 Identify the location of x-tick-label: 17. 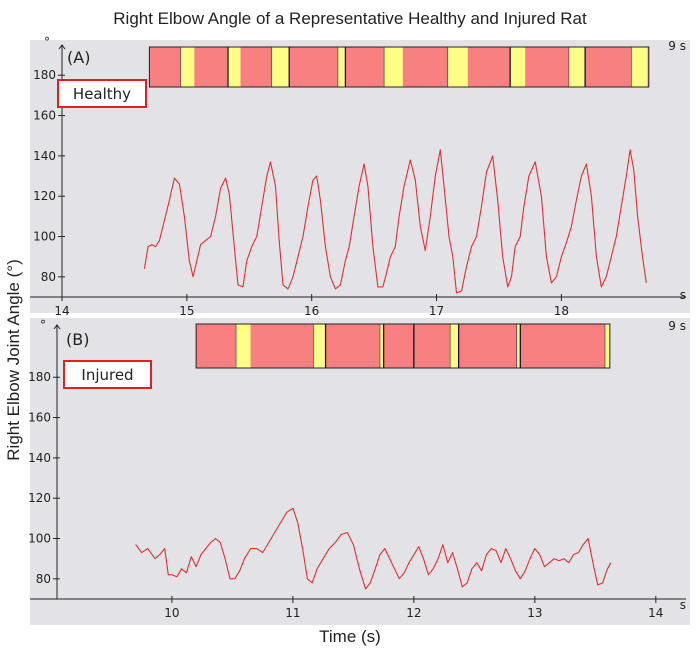
(436, 311).